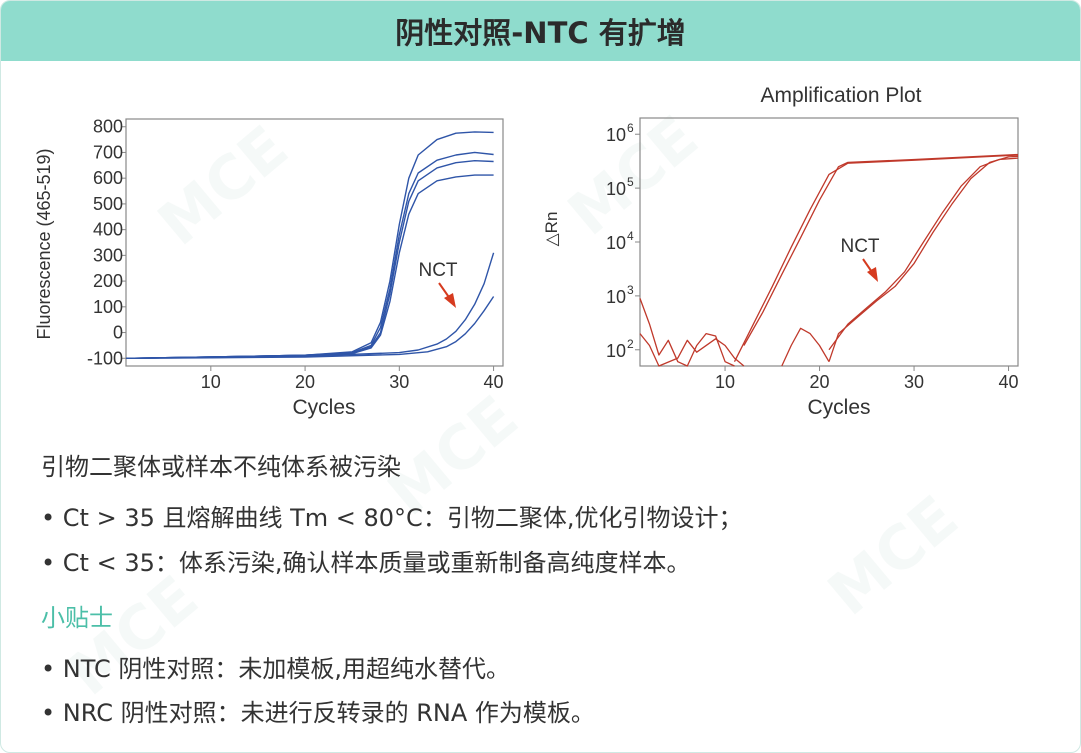  I want to click on y-tick-label: 500, so click(108, 204).